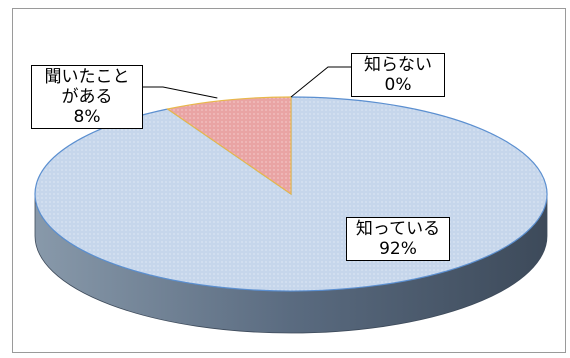 This screenshot has width=570, height=358. I want to click on leader-heard, so click(180, 92).